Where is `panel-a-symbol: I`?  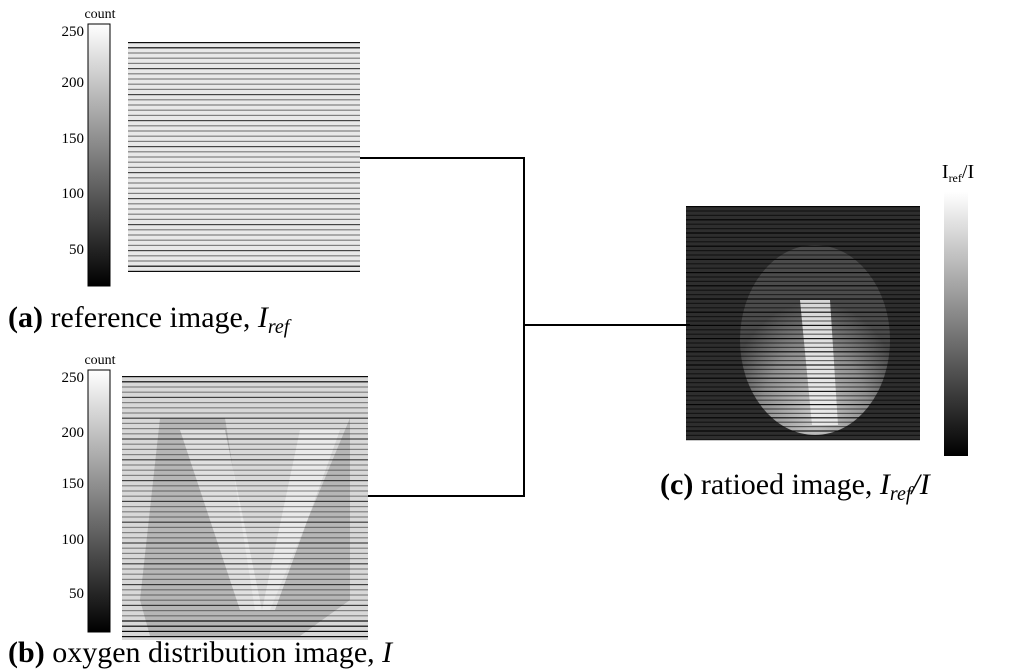
panel-a-symbol: I is located at coordinates (262, 317).